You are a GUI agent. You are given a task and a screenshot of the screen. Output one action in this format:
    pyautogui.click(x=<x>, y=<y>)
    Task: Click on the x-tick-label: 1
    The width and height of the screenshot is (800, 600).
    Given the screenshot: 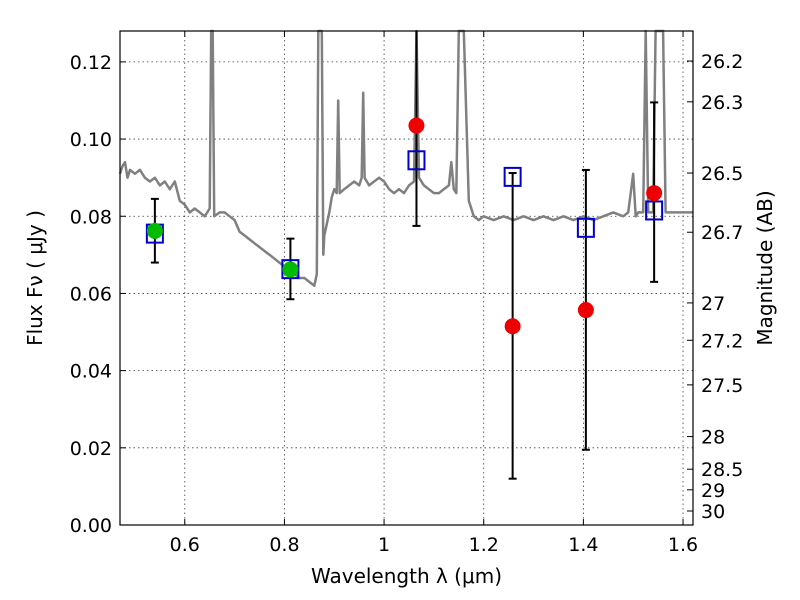 What is the action you would take?
    pyautogui.click(x=384, y=545)
    